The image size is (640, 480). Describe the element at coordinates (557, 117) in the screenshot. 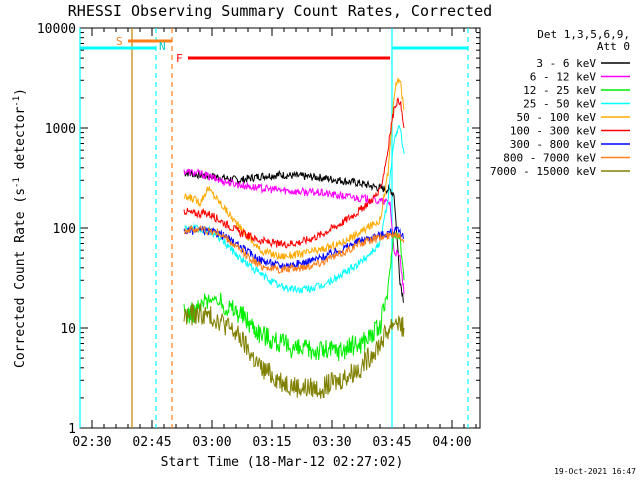

I see `legend-label: 50 - 100 keV` at that location.